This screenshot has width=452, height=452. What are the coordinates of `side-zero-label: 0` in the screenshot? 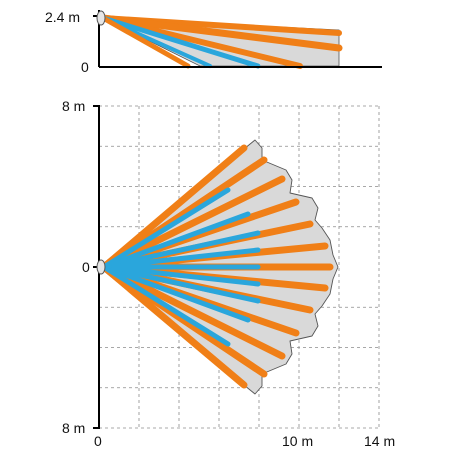 It's located at (85, 67).